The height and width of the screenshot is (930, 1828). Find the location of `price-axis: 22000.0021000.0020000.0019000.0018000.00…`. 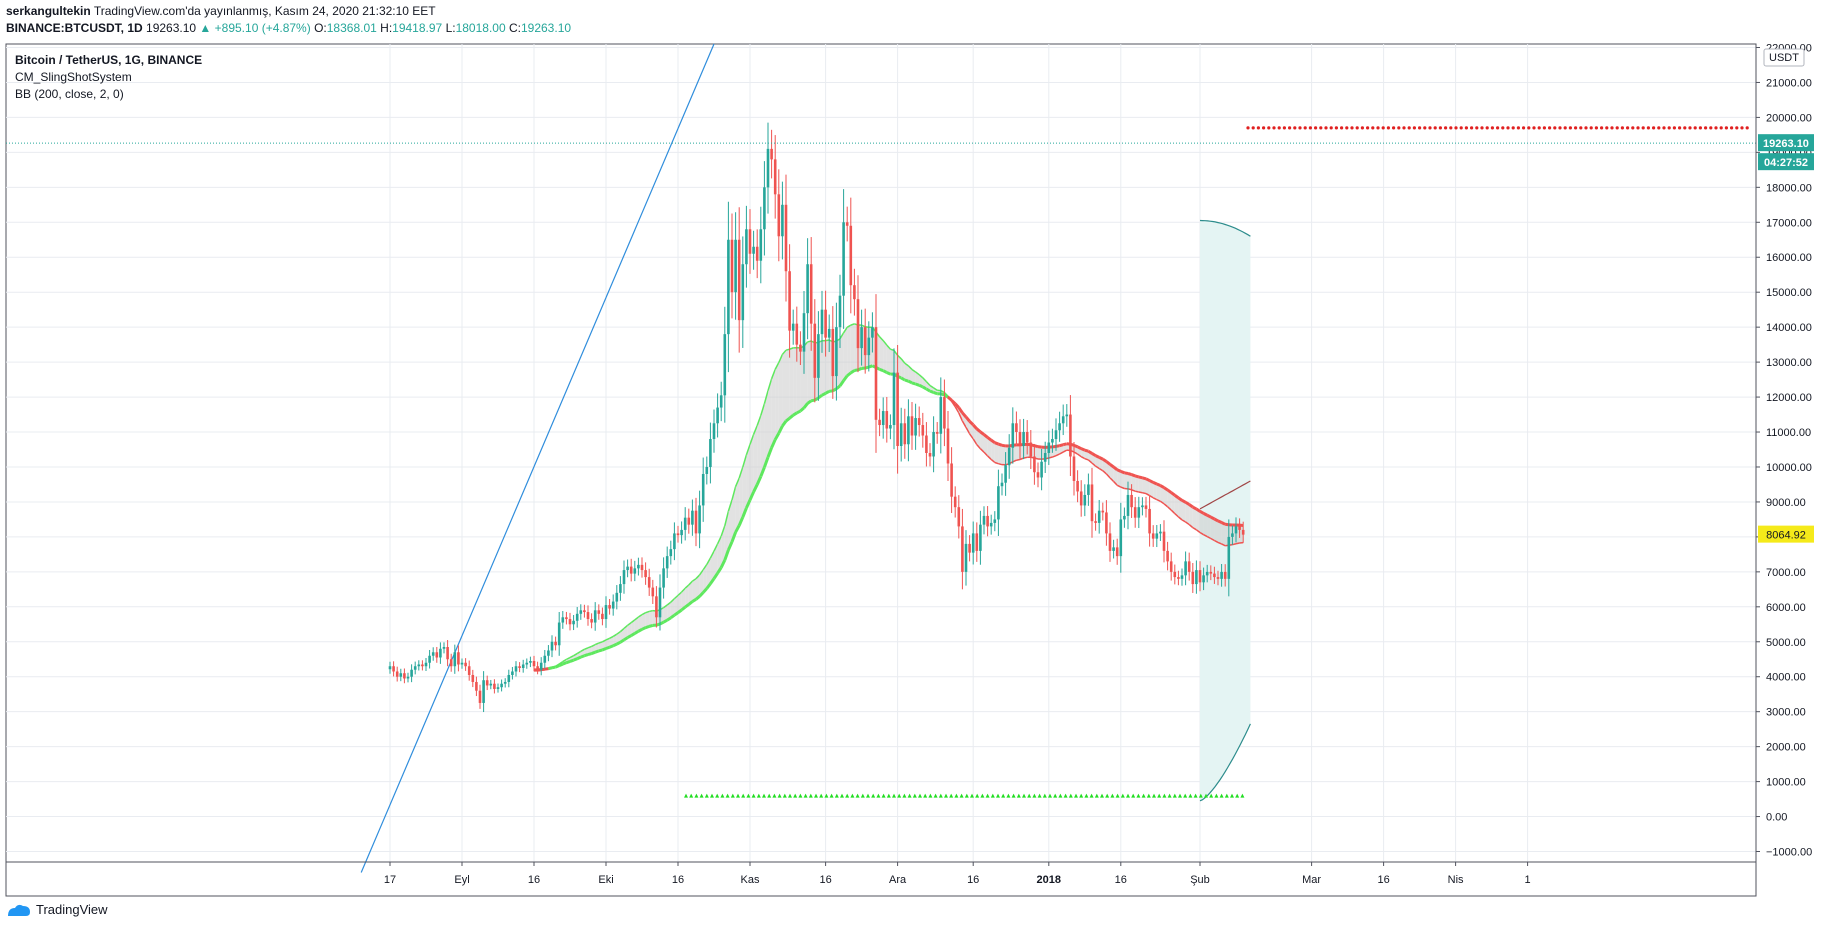

price-axis: 22000.0021000.0020000.0019000.0018000.00… is located at coordinates (1784, 469).